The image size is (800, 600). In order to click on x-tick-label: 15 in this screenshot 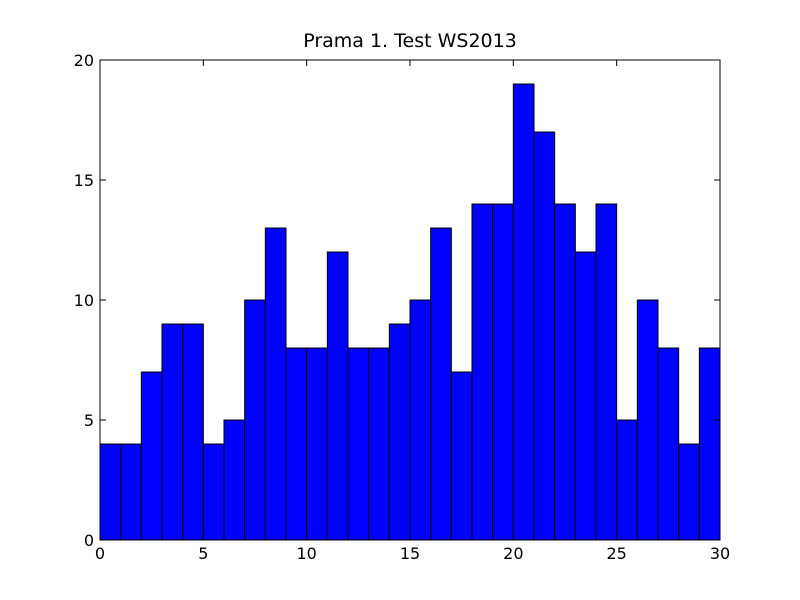, I will do `click(410, 553)`.